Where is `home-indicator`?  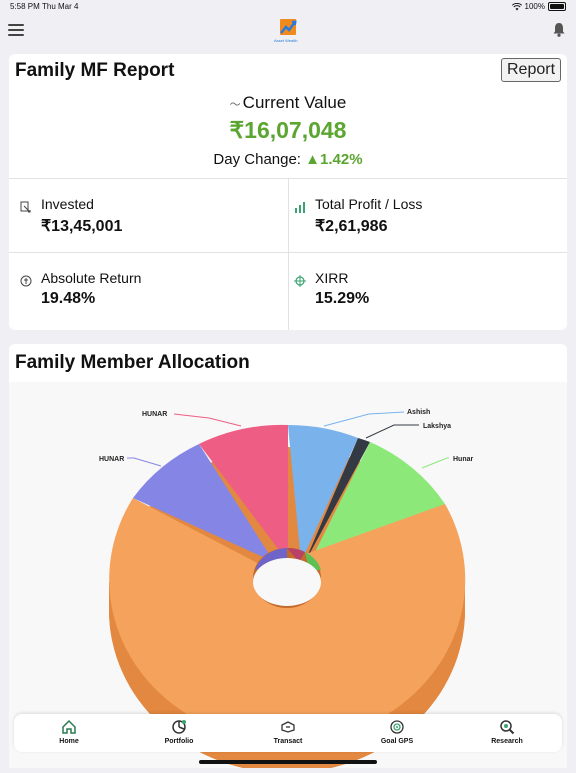 home-indicator is located at coordinates (288, 762).